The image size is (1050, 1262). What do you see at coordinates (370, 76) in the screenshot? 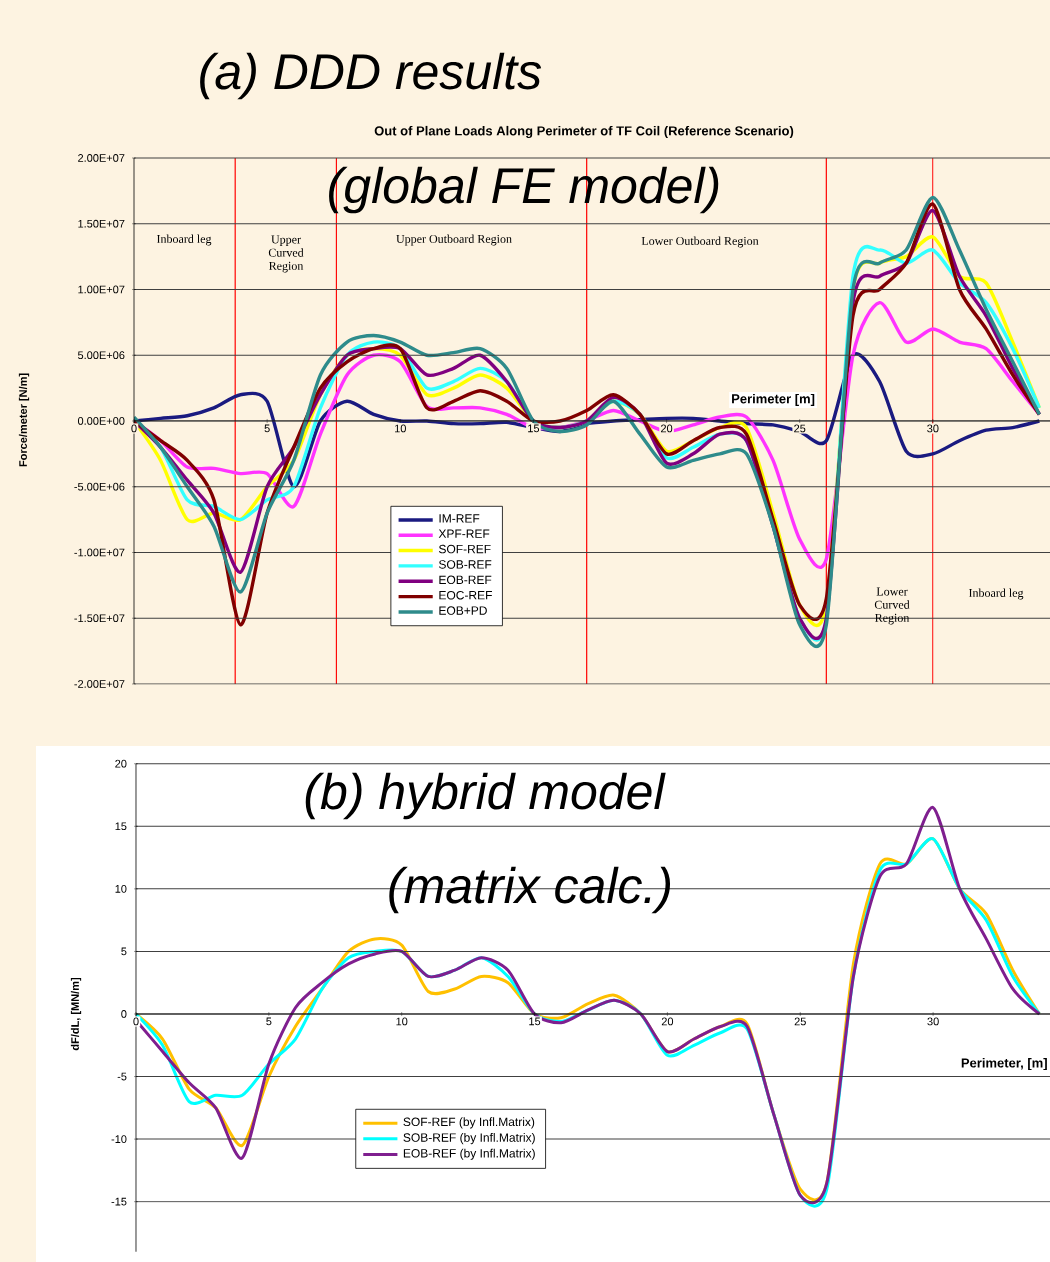
I see `text: (a) DDD results` at bounding box center [370, 76].